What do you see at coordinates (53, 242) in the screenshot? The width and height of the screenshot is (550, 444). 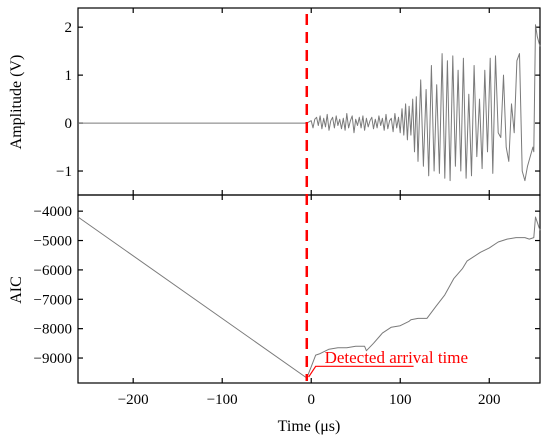 I see `bottom-y-tick-label: −5000` at bounding box center [53, 242].